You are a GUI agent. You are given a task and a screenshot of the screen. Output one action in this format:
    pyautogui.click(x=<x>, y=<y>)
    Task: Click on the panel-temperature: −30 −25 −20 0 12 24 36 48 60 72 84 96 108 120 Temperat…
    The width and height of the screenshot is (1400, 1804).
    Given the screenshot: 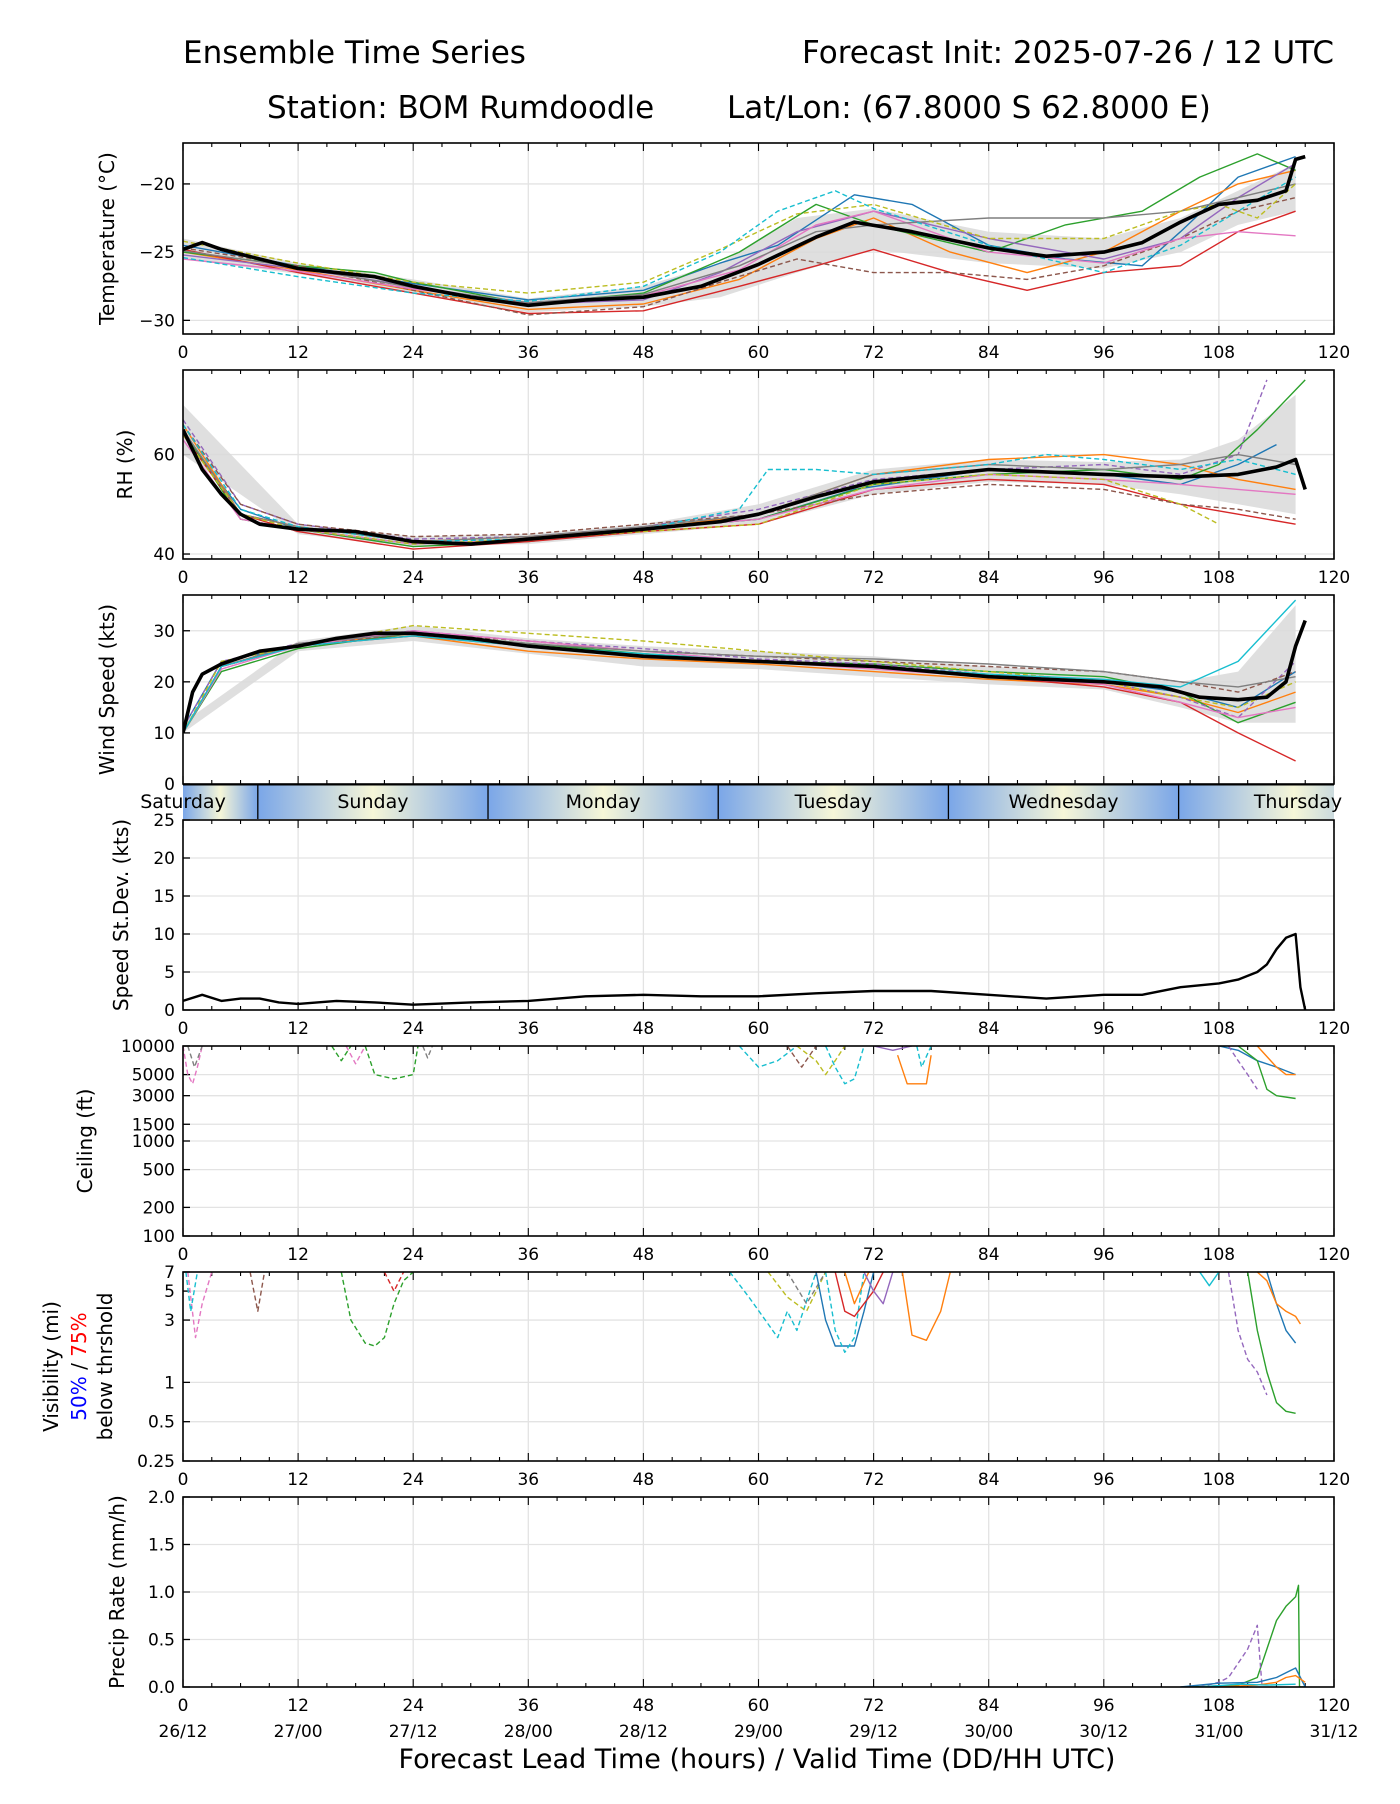 What is the action you would take?
    pyautogui.click(x=722, y=252)
    